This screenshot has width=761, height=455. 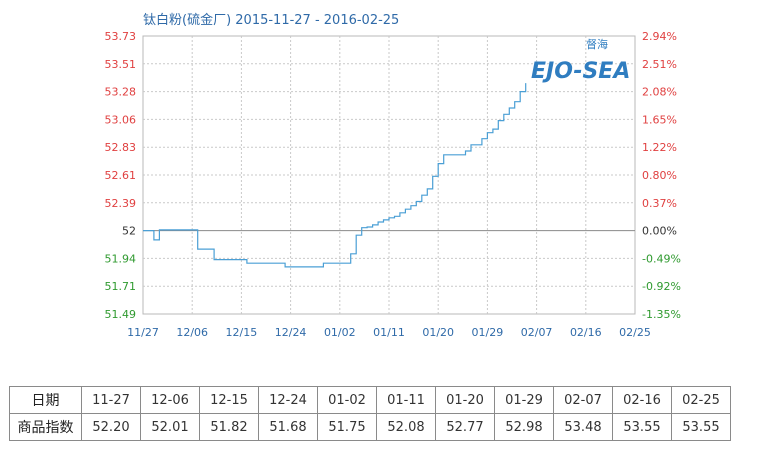 What do you see at coordinates (170, 427) in the screenshot?
I see `table-cell-value: 52.01` at bounding box center [170, 427].